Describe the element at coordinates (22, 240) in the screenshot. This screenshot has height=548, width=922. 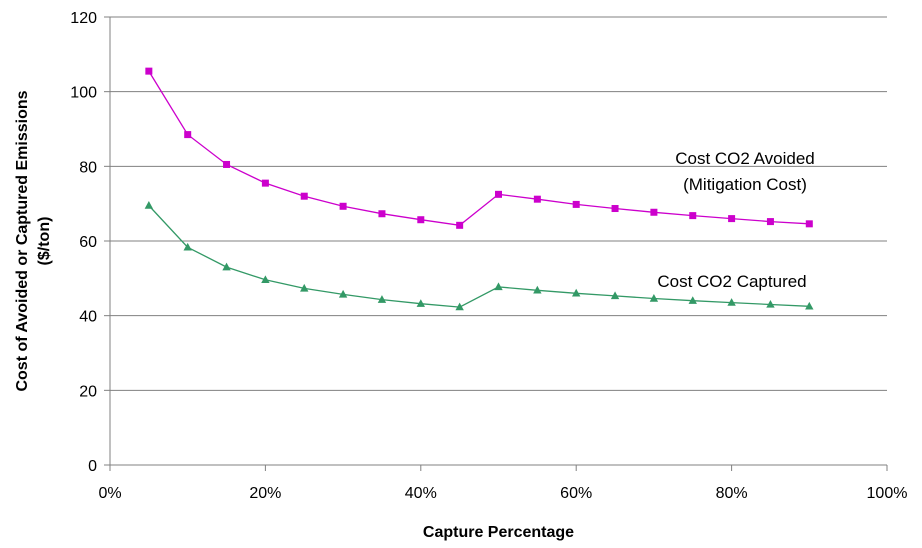
I see `y-axis-title: Cost of Avoided or Captured Emissions` at that location.